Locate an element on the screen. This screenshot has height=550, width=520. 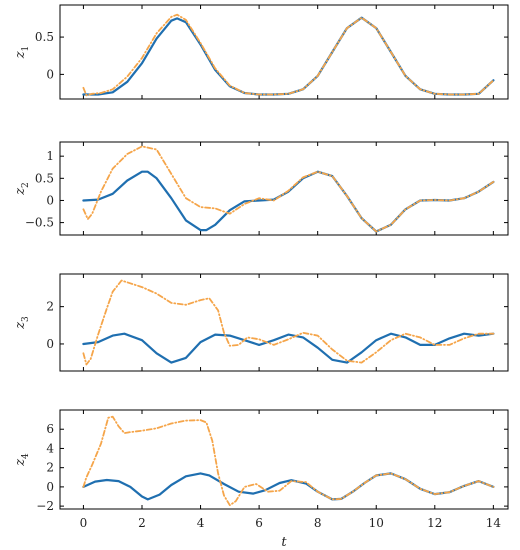
x-axis-label: t is located at coordinates (284, 542).